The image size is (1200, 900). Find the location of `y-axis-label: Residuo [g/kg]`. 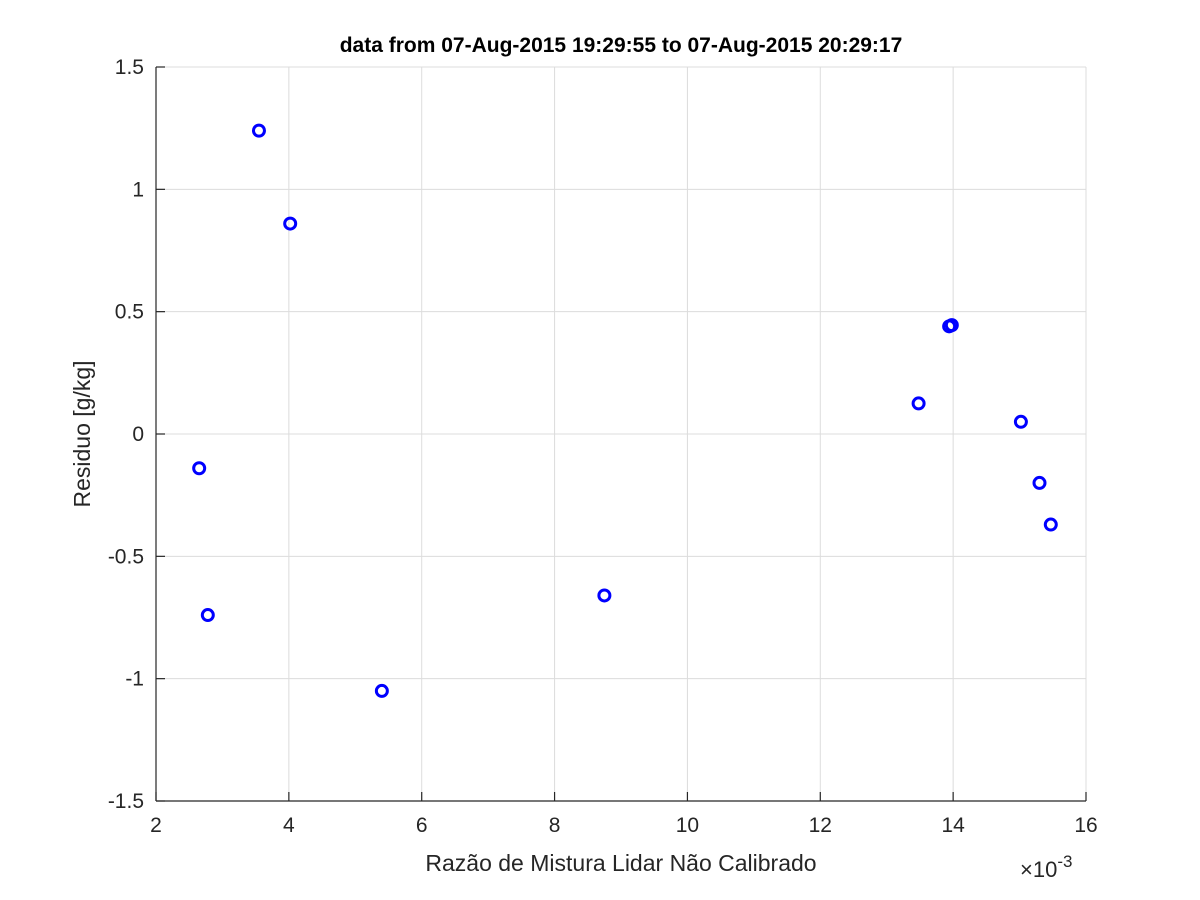

y-axis-label: Residuo [g/kg] is located at coordinates (82, 433).